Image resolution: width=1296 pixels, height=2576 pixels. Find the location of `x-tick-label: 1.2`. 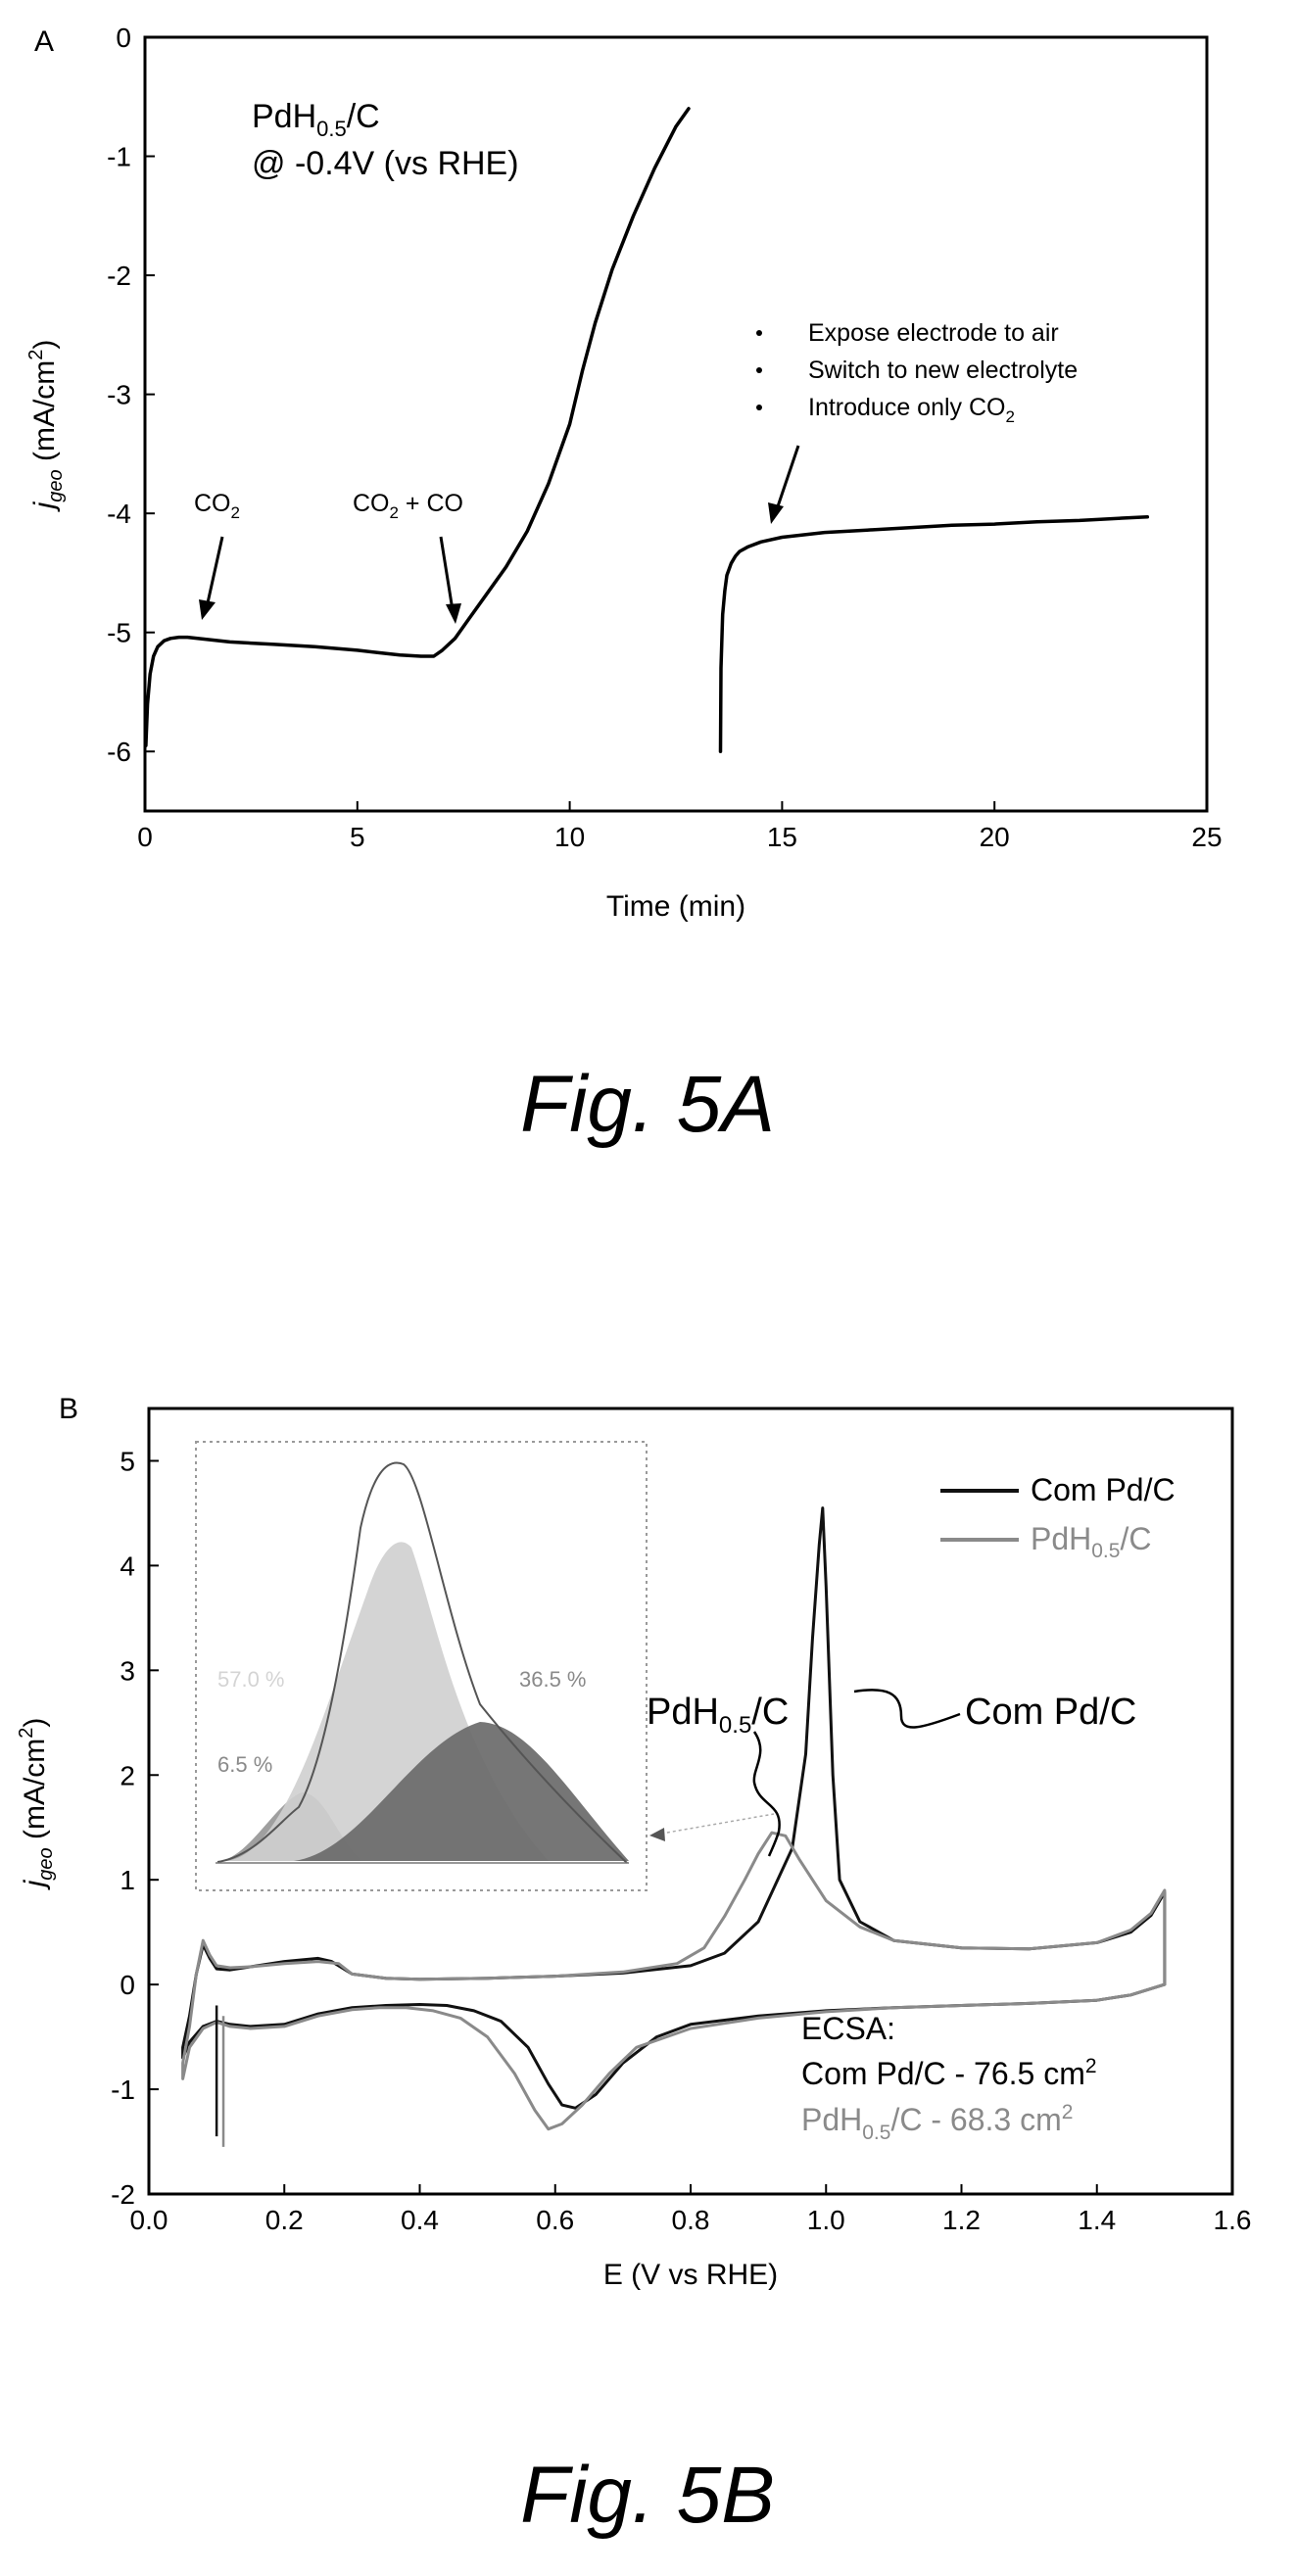

x-tick-label: 1.2 is located at coordinates (961, 2220).